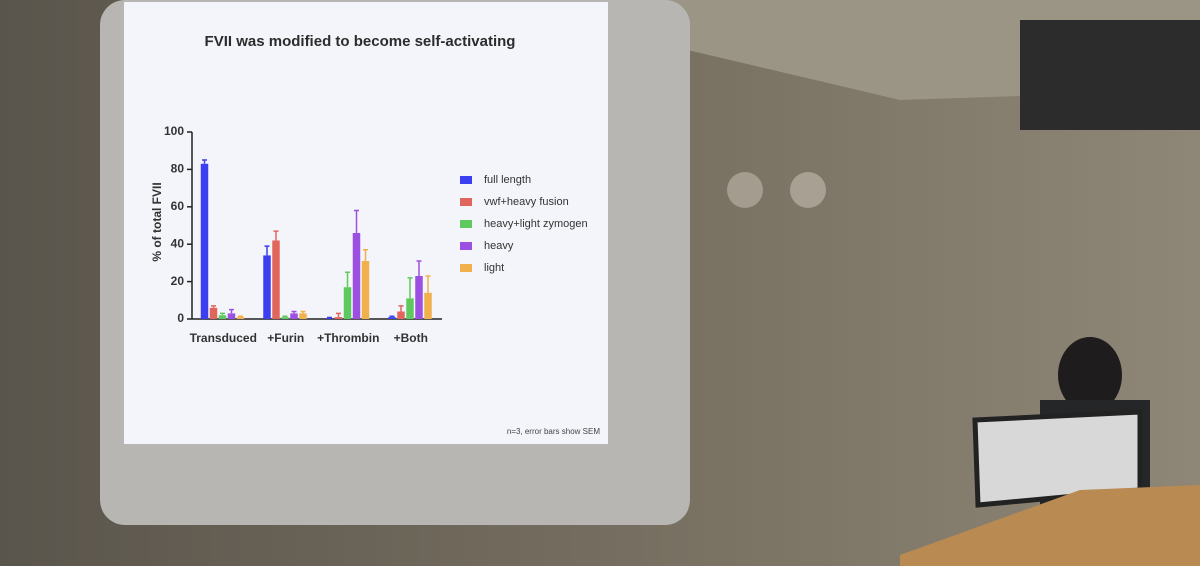  I want to click on y-tick-label: 0, so click(180, 318).